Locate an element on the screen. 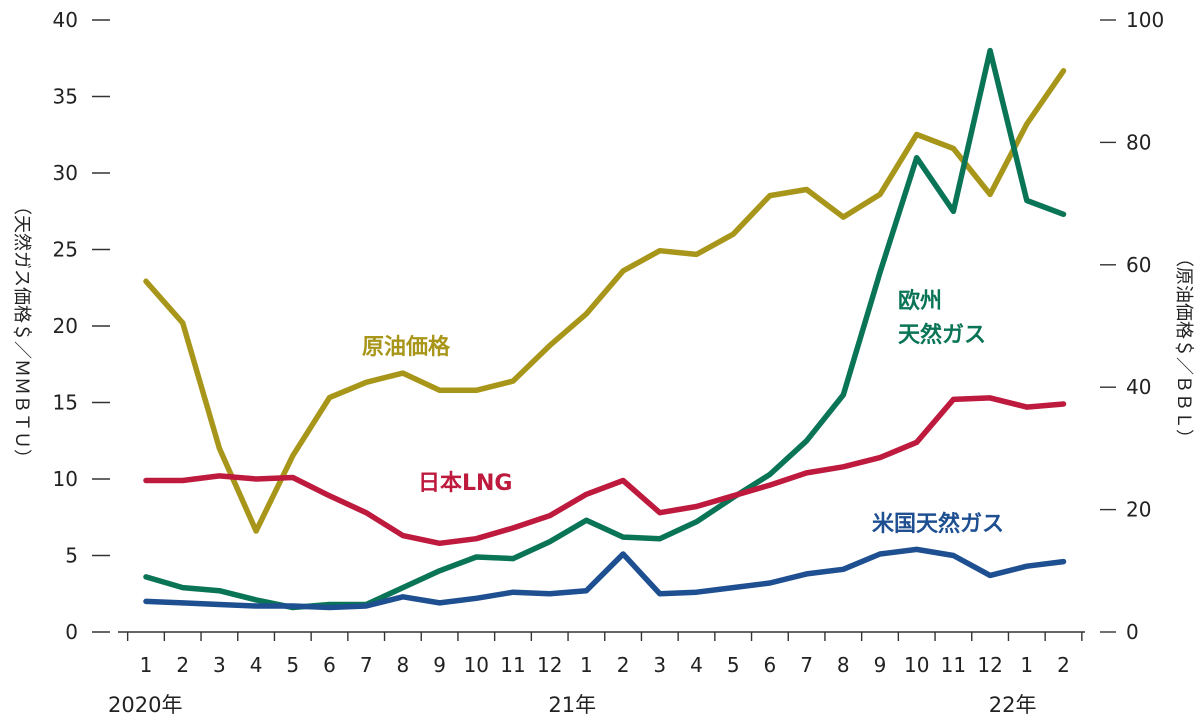  series-annotation: 日本LNG is located at coordinates (465, 483).